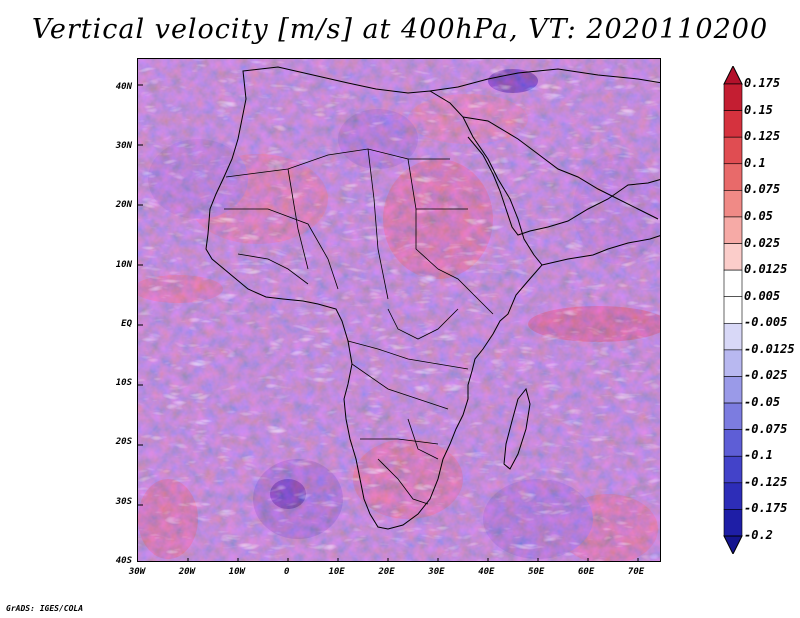  What do you see at coordinates (636, 572) in the screenshot?
I see `longitude-tick-label: 70E` at bounding box center [636, 572].